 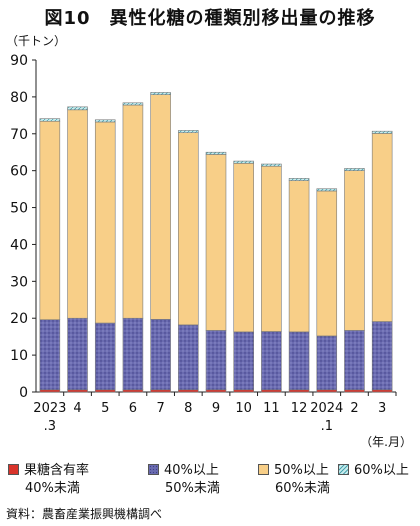 What do you see at coordinates (216, 408) in the screenshot?
I see `x-tick-label: 9` at bounding box center [216, 408].